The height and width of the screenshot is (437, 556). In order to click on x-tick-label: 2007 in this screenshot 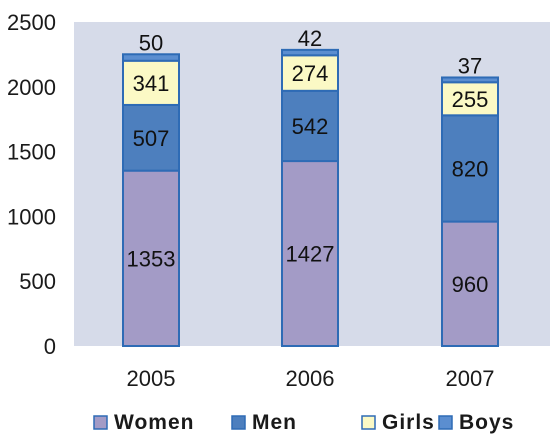, I will do `click(470, 378)`.